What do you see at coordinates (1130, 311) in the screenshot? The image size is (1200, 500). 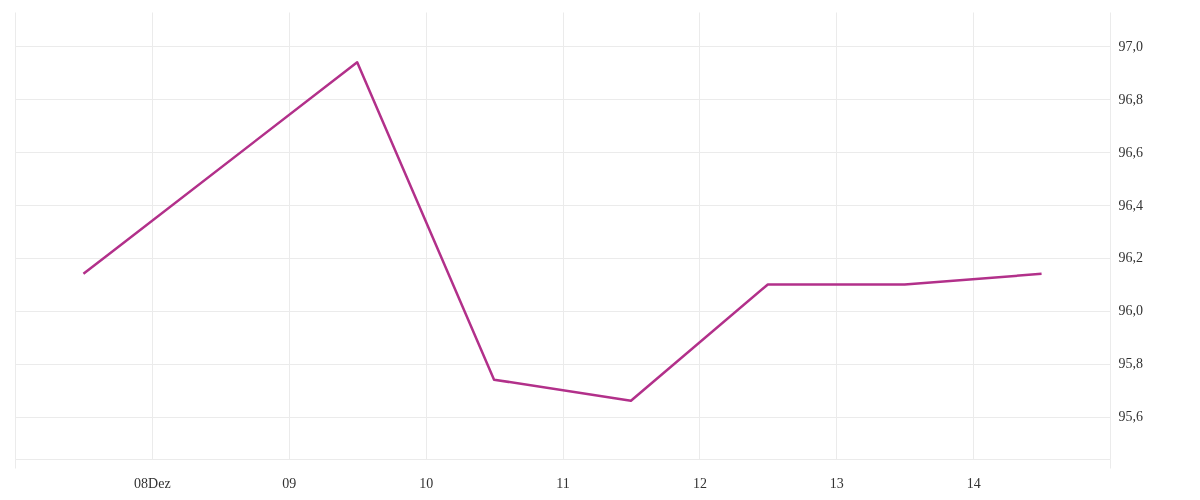 I see `y-tick-label: 96,0` at bounding box center [1130, 311].